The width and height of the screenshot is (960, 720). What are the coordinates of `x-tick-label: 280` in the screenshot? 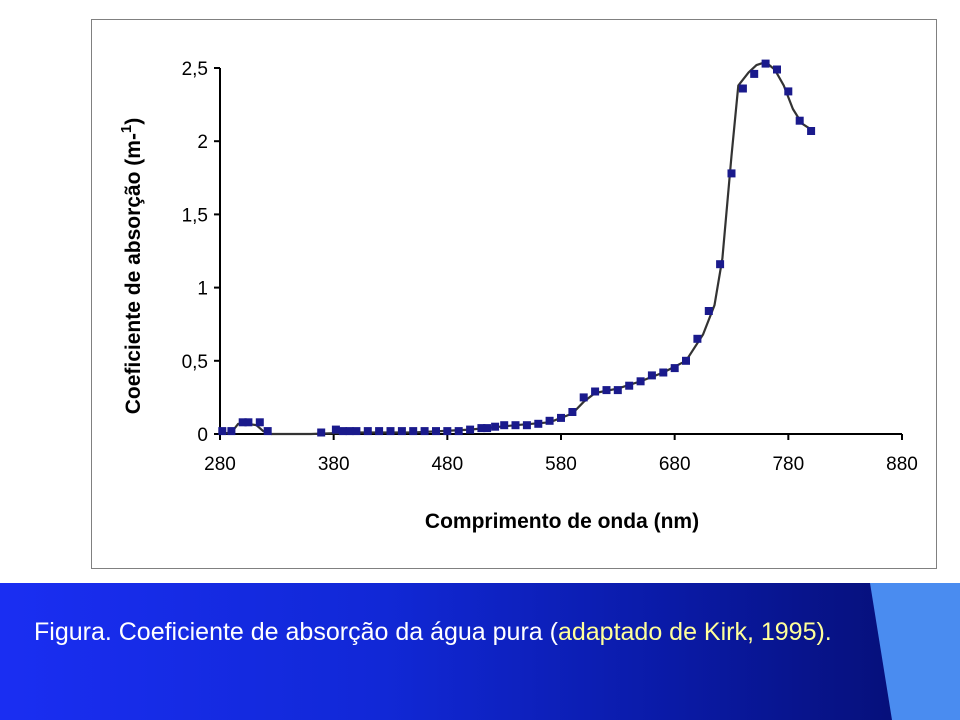 It's located at (220, 464).